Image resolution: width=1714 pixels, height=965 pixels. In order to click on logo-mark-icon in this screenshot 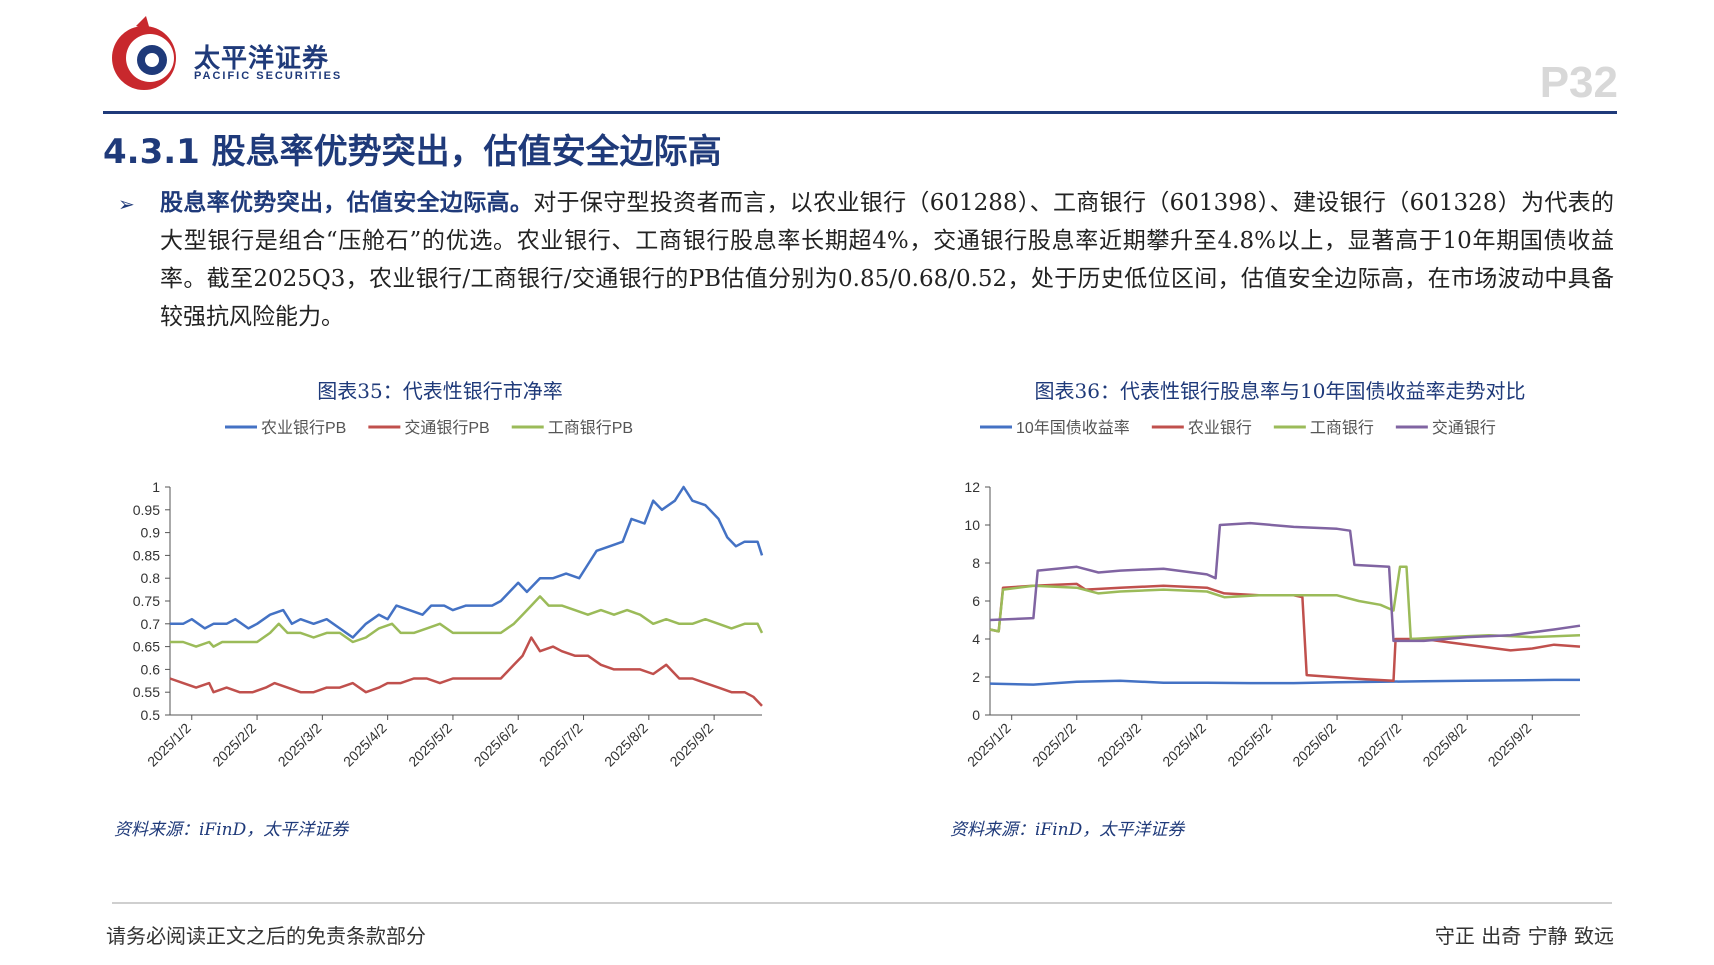, I will do `click(144, 53)`.